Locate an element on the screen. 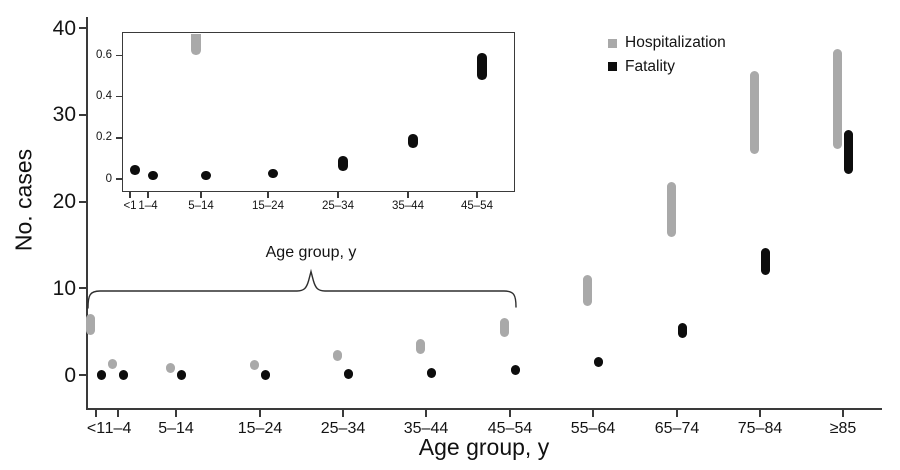  inset-frame is located at coordinates (318, 112).